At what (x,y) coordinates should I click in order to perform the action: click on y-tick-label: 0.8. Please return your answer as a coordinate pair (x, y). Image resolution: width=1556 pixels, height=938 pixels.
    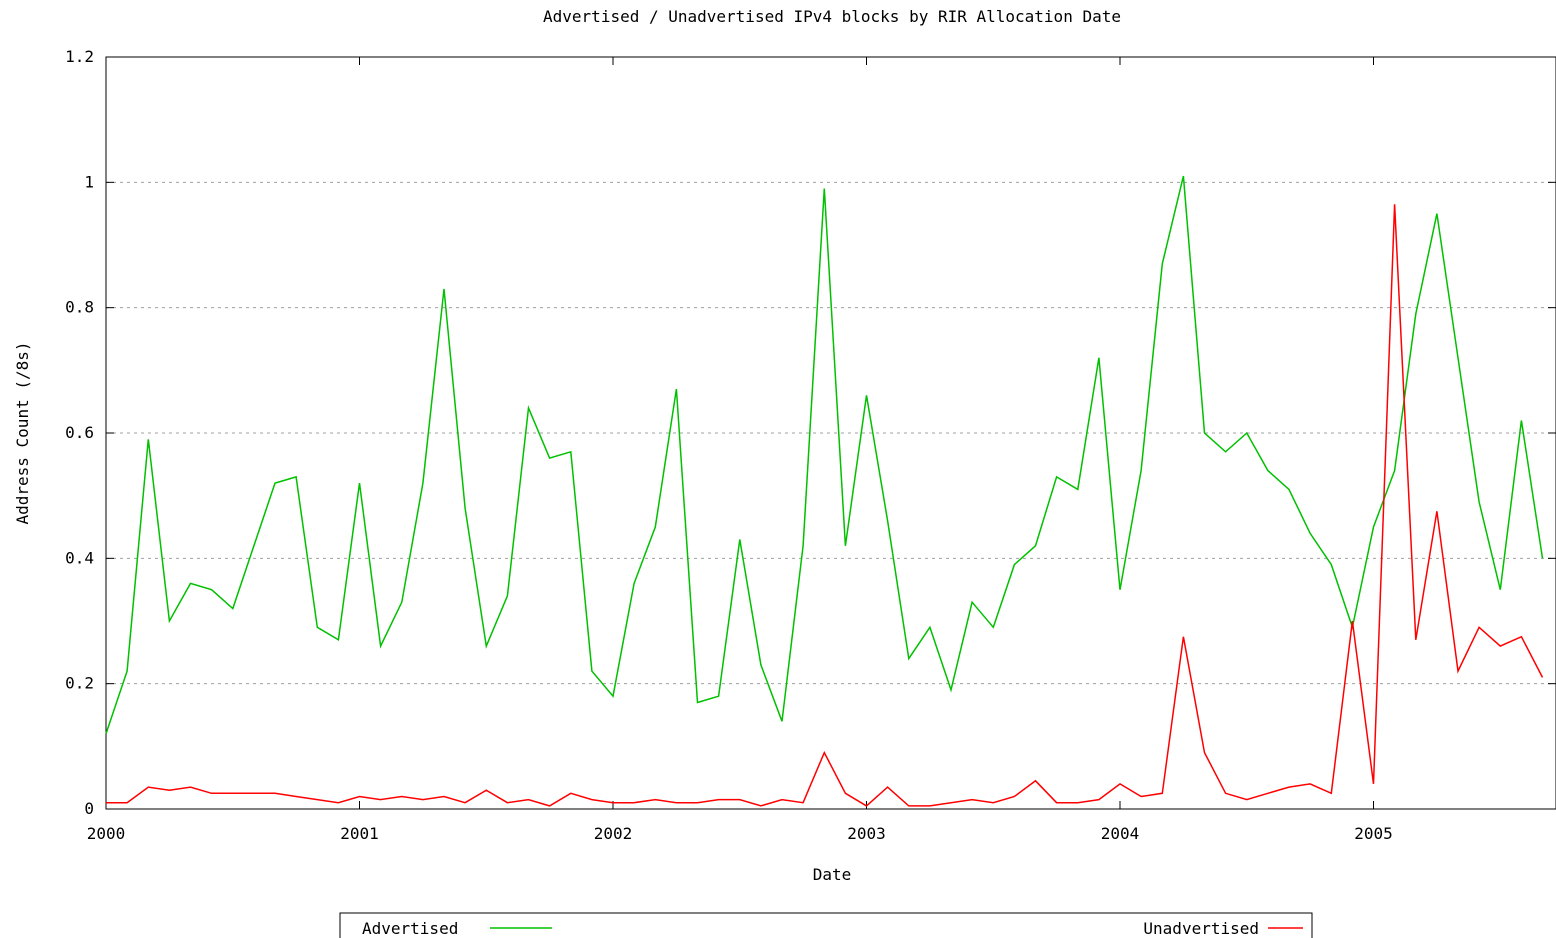
    Looking at the image, I should click on (79, 307).